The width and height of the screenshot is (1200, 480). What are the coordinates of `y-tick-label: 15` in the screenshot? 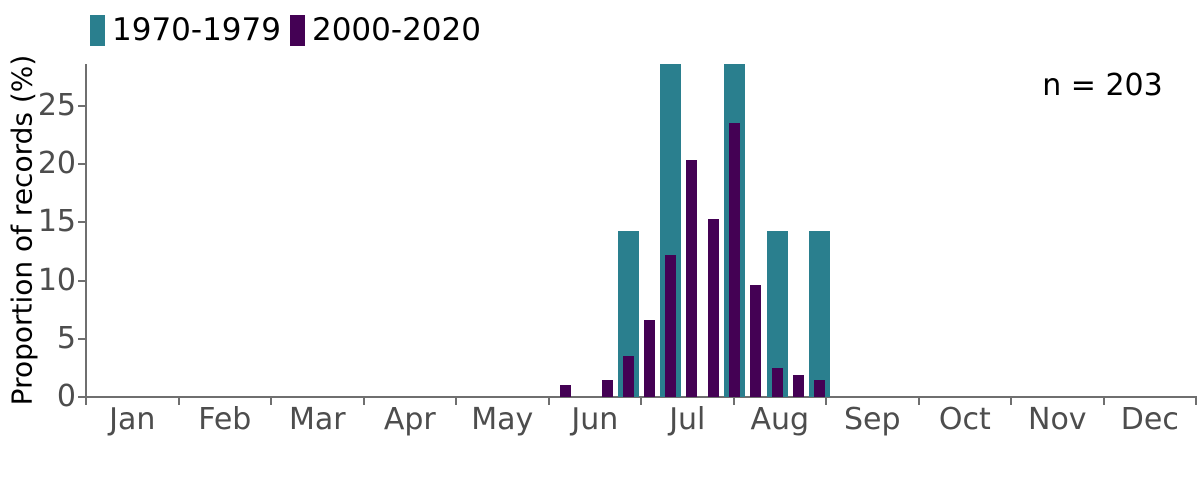 It's located at (56, 222).